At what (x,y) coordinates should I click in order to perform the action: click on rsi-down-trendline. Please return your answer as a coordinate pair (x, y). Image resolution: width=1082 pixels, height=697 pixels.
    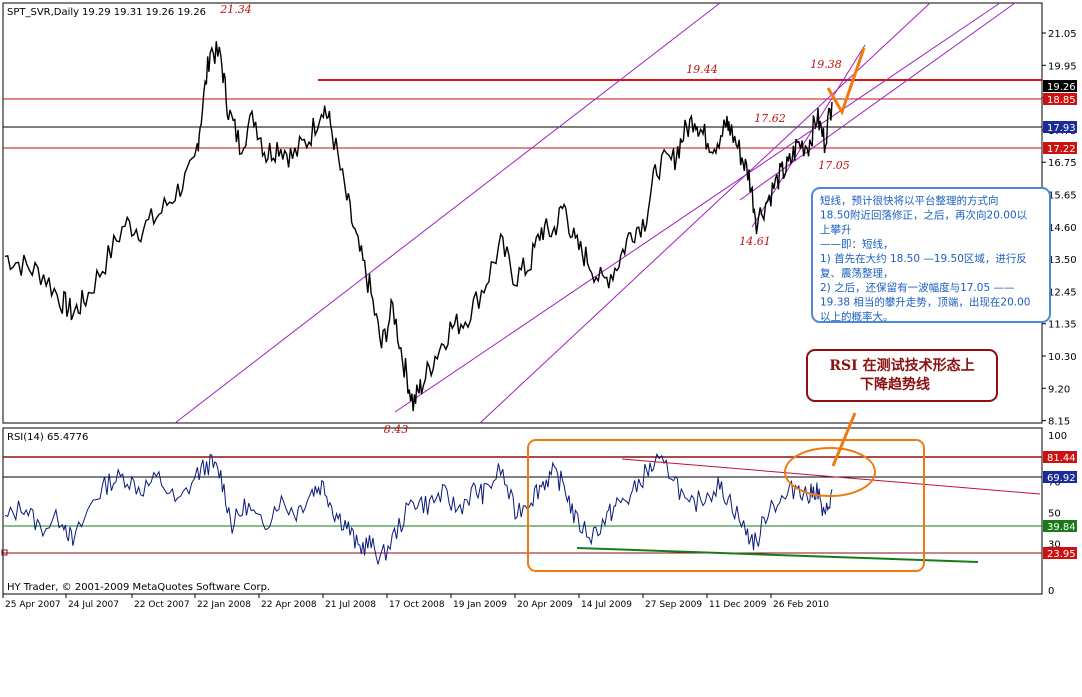
    Looking at the image, I should click on (831, 476).